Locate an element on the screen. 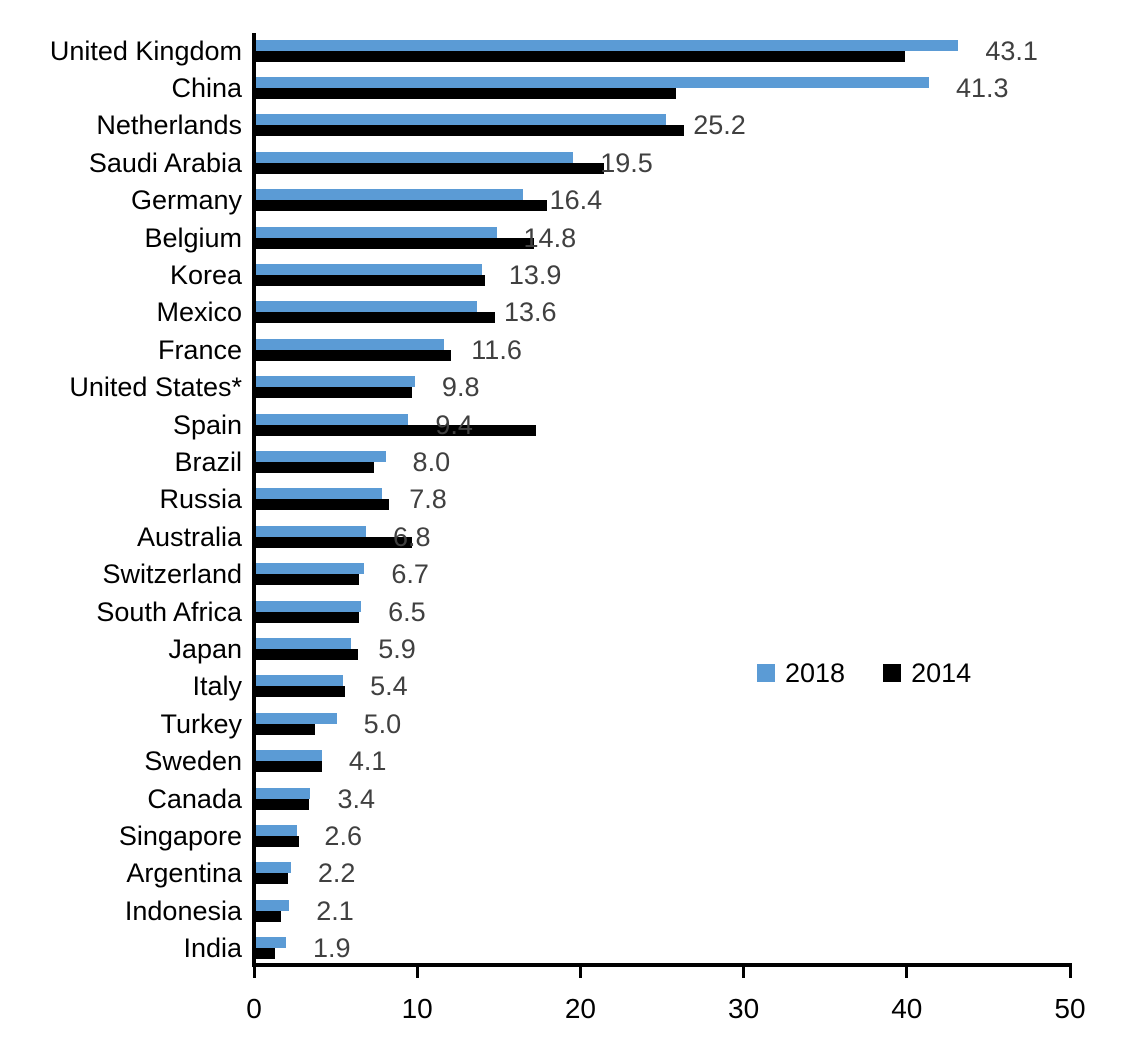 This screenshot has width=1123, height=1041. value-label: 41.3 is located at coordinates (982, 87).